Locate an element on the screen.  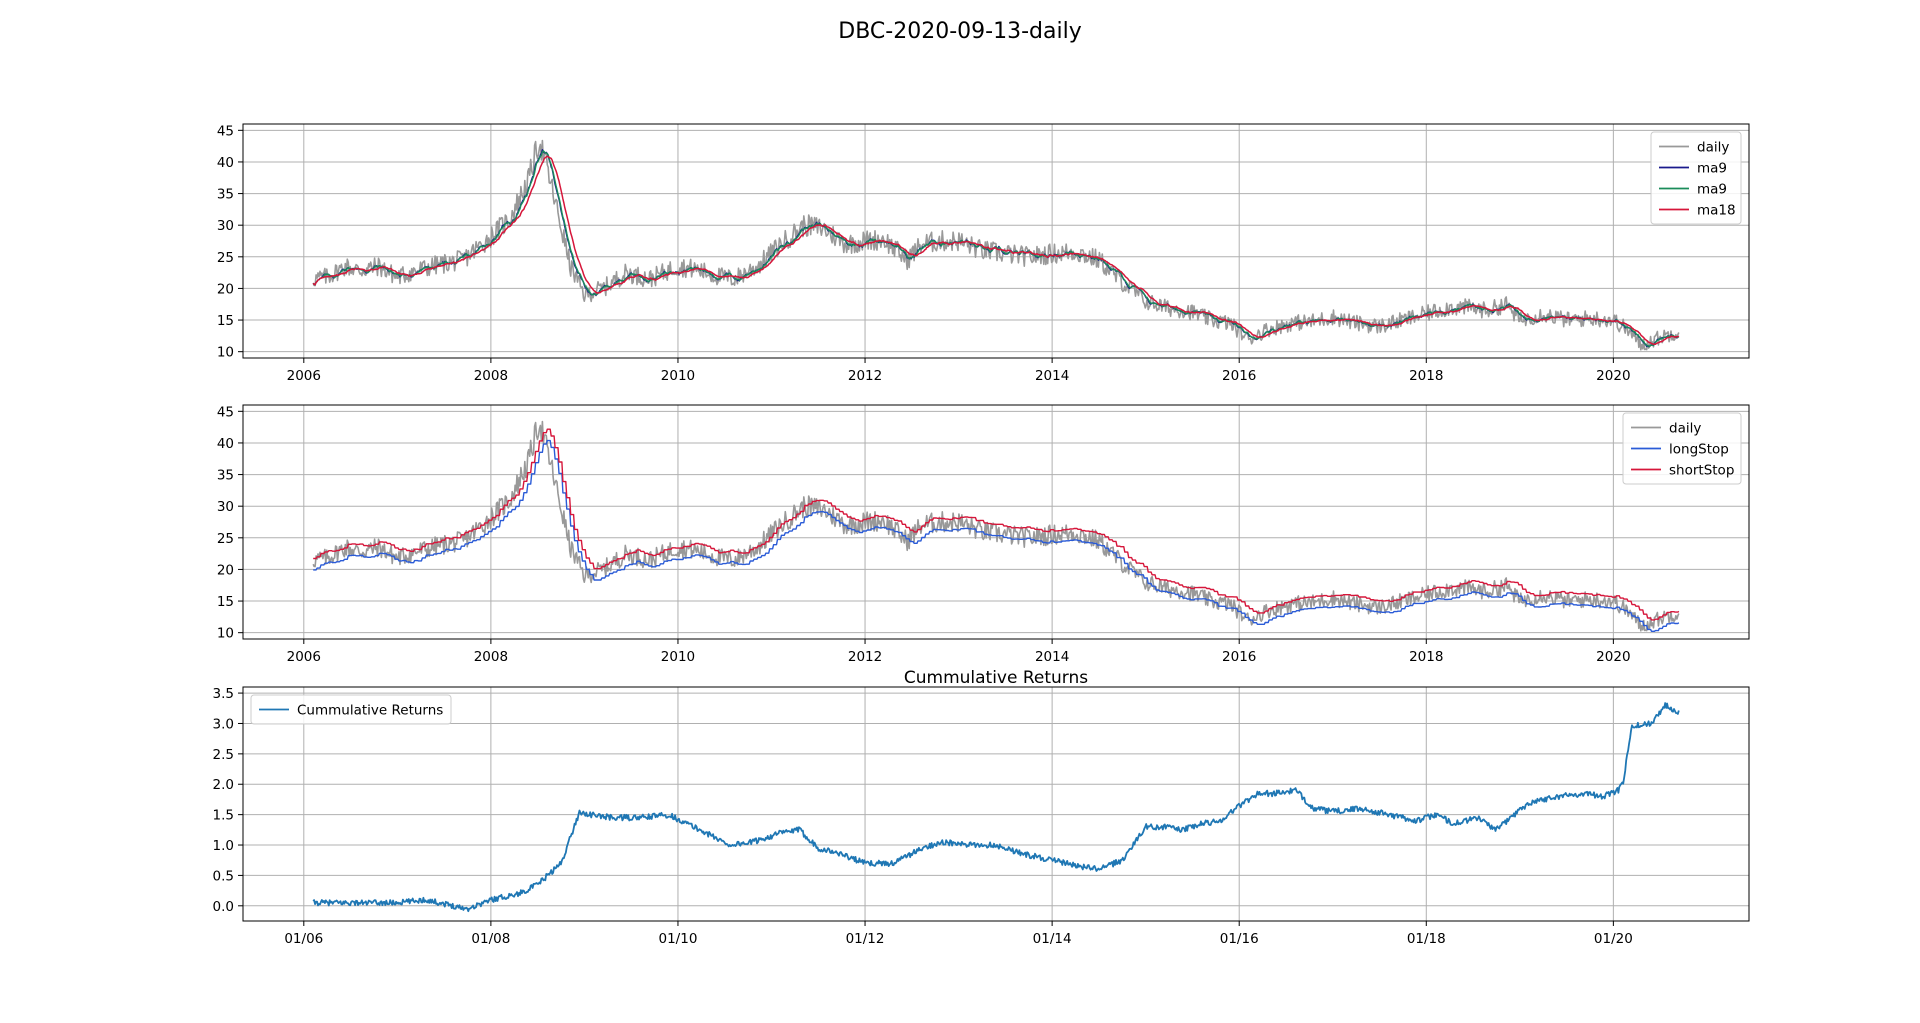
y-tick-label: 1.5 is located at coordinates (223, 816).